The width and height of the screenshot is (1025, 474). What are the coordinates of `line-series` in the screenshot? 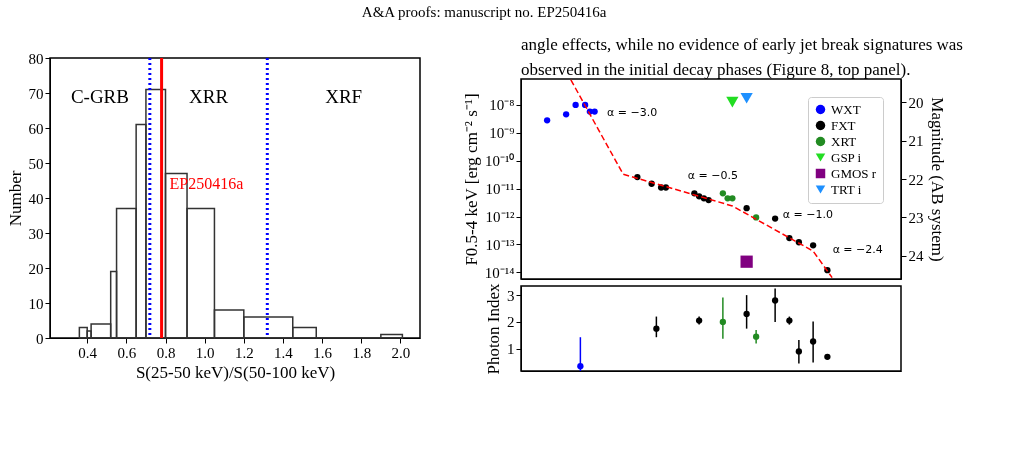 It's located at (701, 179).